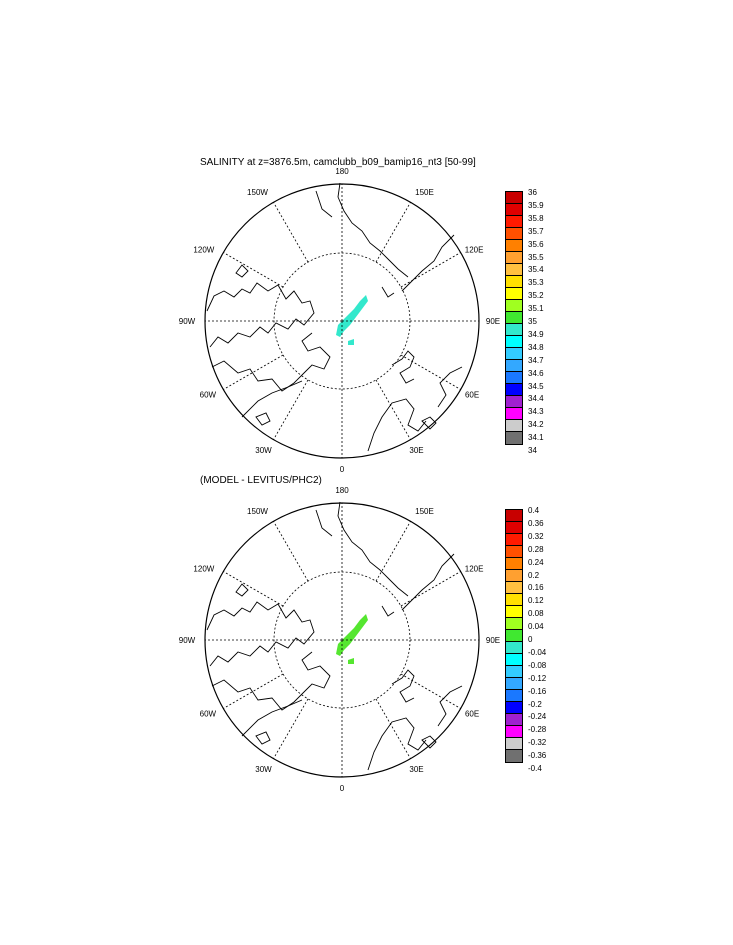 This screenshot has width=733, height=945. Describe the element at coordinates (536, 257) in the screenshot. I see `colorbar-label: 35.5` at that location.